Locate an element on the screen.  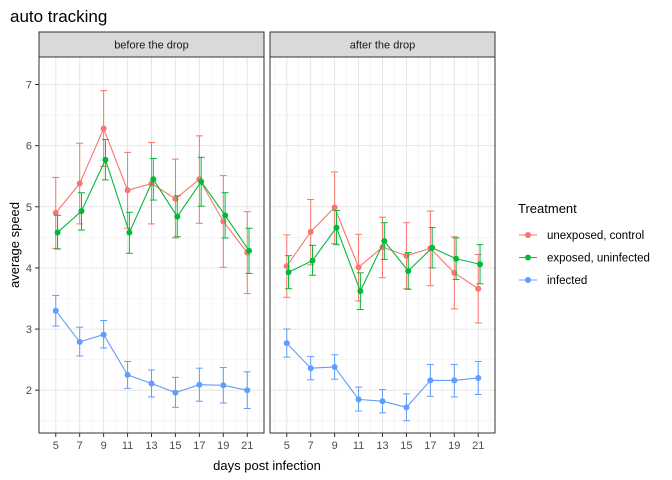
x-axes: 5 7 9 11 13 15 17 19 21 5 7 9 11 13 15 17 19 21 is located at coordinates (268, 442).